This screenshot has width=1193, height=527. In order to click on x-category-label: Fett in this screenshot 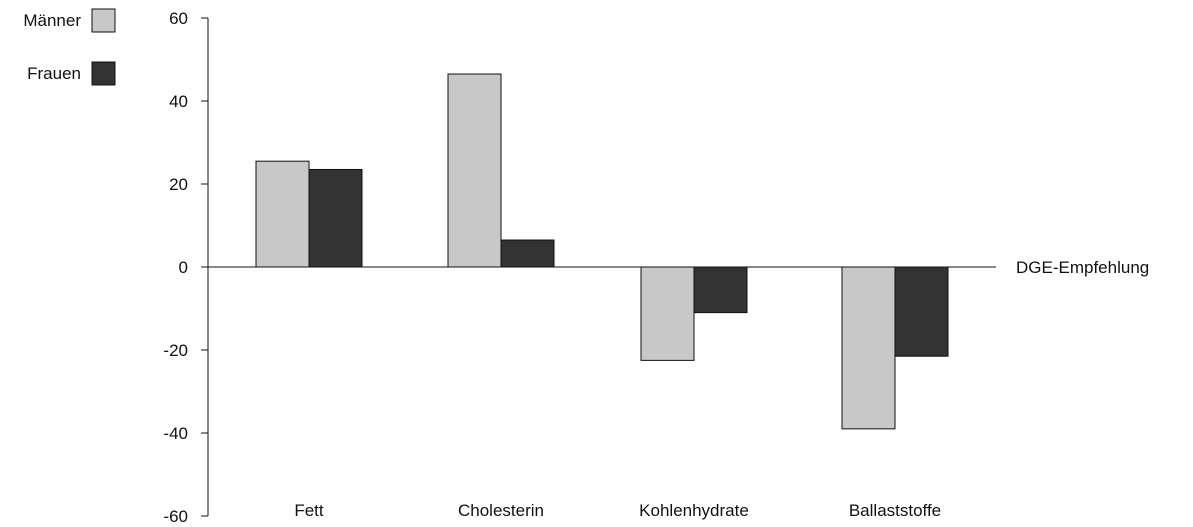, I will do `click(309, 510)`.